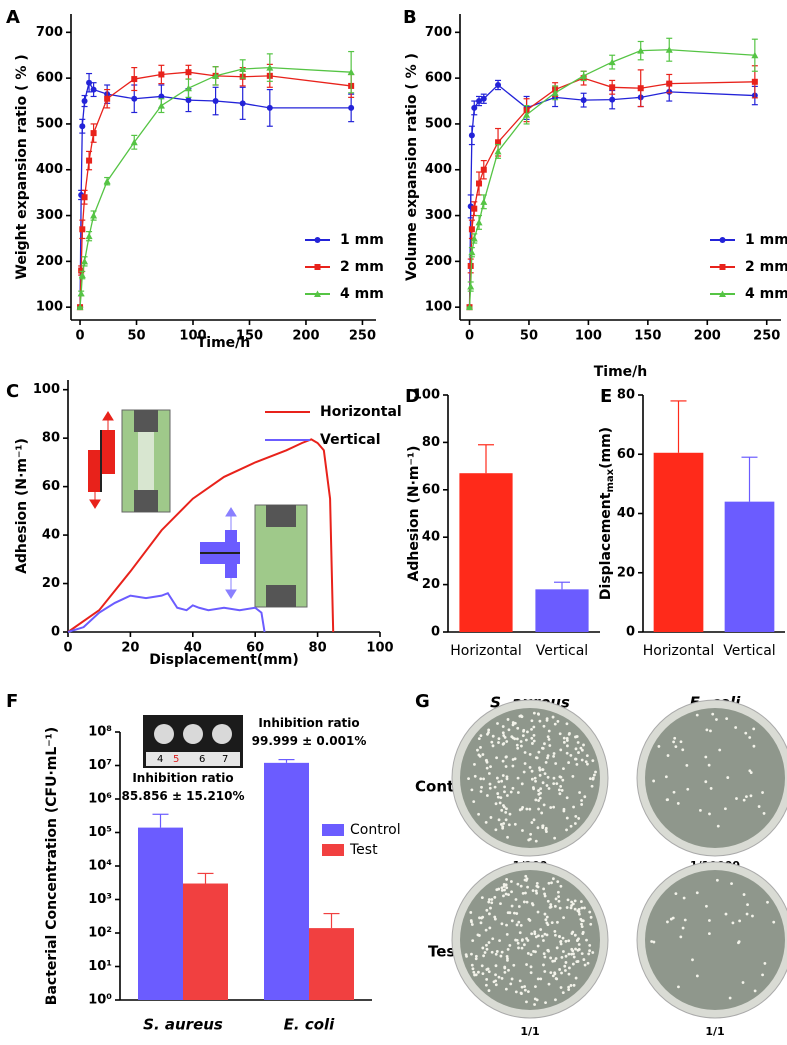 The width and height of the screenshot is (787, 1045). Describe the element at coordinates (363, 850) in the screenshot. I see `legend-label: Test` at that location.